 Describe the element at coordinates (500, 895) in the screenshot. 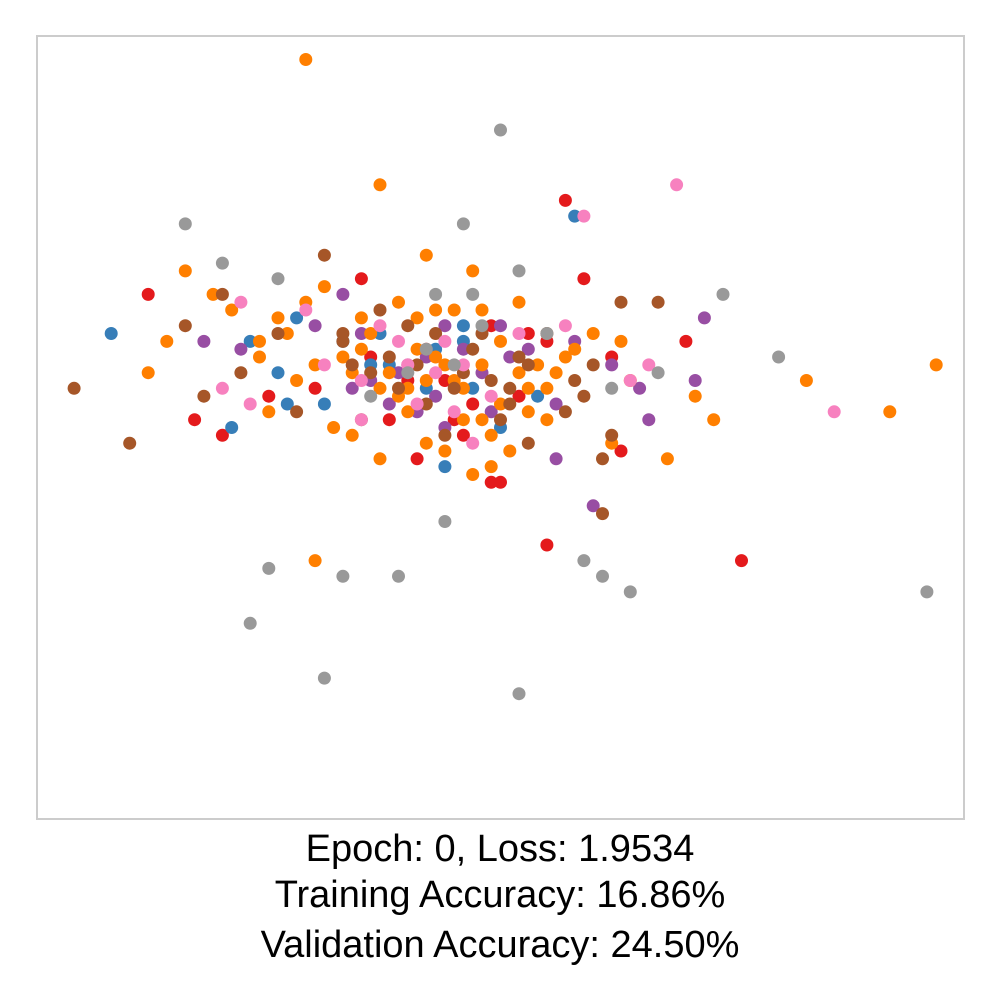

I see `caption-training-accuracy: Training Accuracy: 16.86%` at that location.